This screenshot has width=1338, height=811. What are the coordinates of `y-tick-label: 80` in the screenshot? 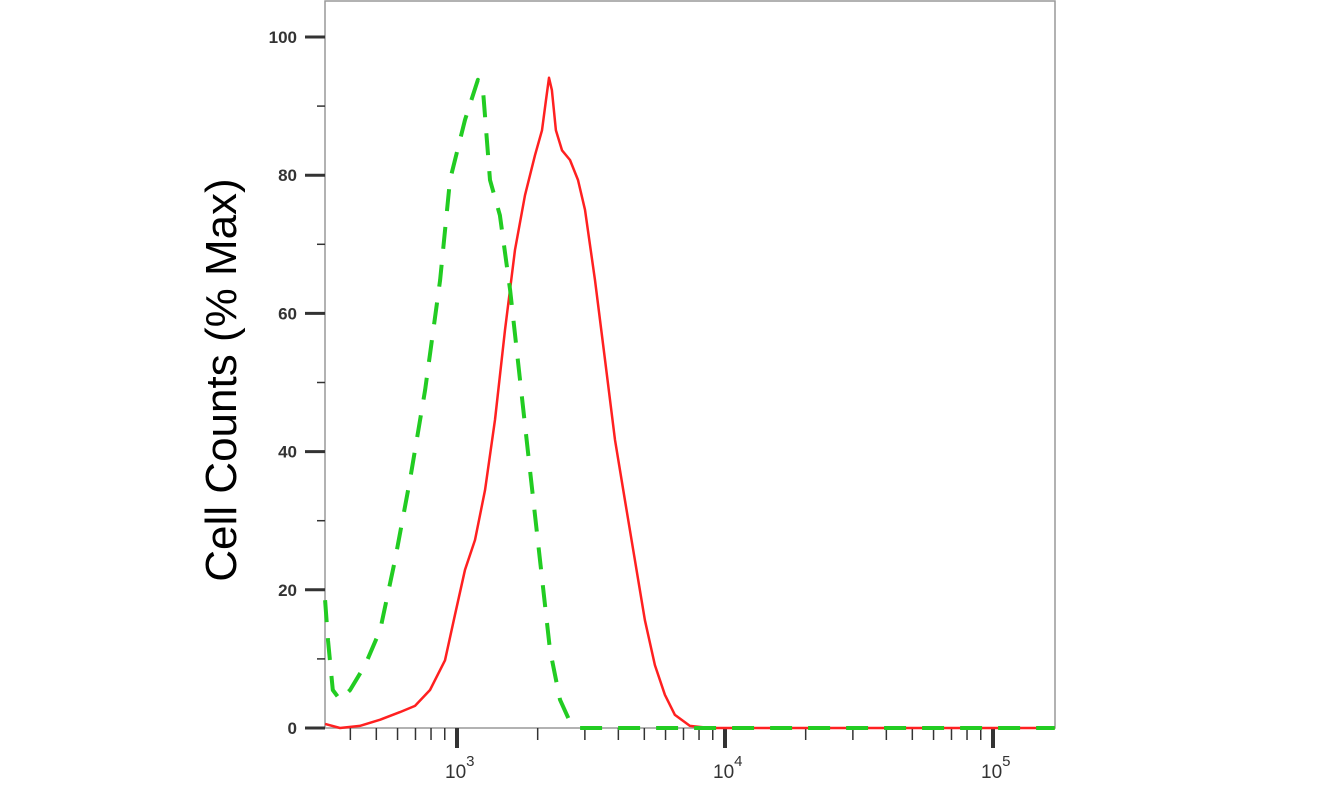 It's located at (287, 175).